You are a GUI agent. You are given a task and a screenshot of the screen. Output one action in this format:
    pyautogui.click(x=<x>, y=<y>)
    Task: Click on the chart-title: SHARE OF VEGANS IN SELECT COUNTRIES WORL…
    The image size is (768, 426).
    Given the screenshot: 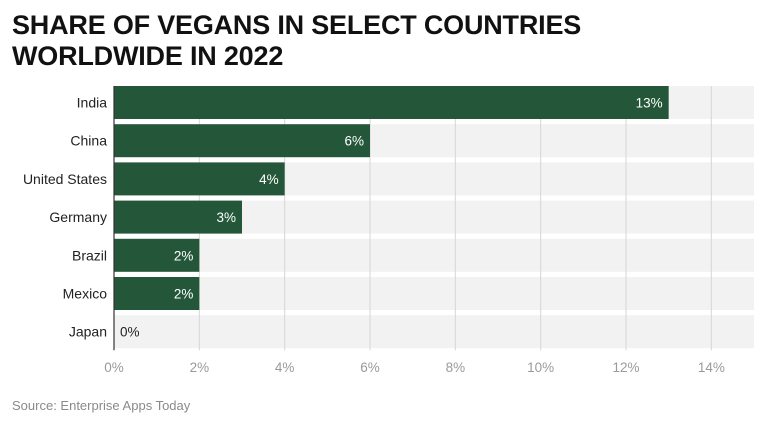 What is the action you would take?
    pyautogui.click(x=297, y=40)
    